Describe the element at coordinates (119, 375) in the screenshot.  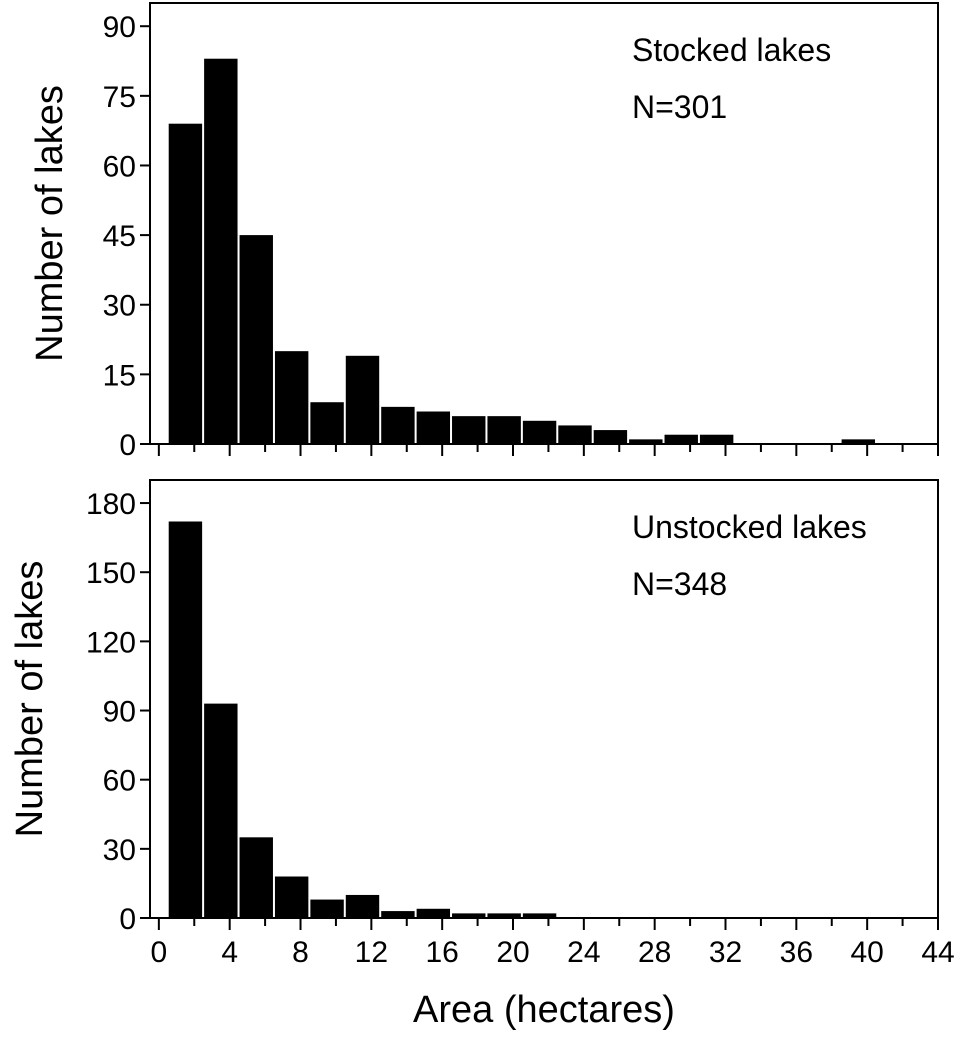
I see `stocked-ytick-label-15: 15` at that location.